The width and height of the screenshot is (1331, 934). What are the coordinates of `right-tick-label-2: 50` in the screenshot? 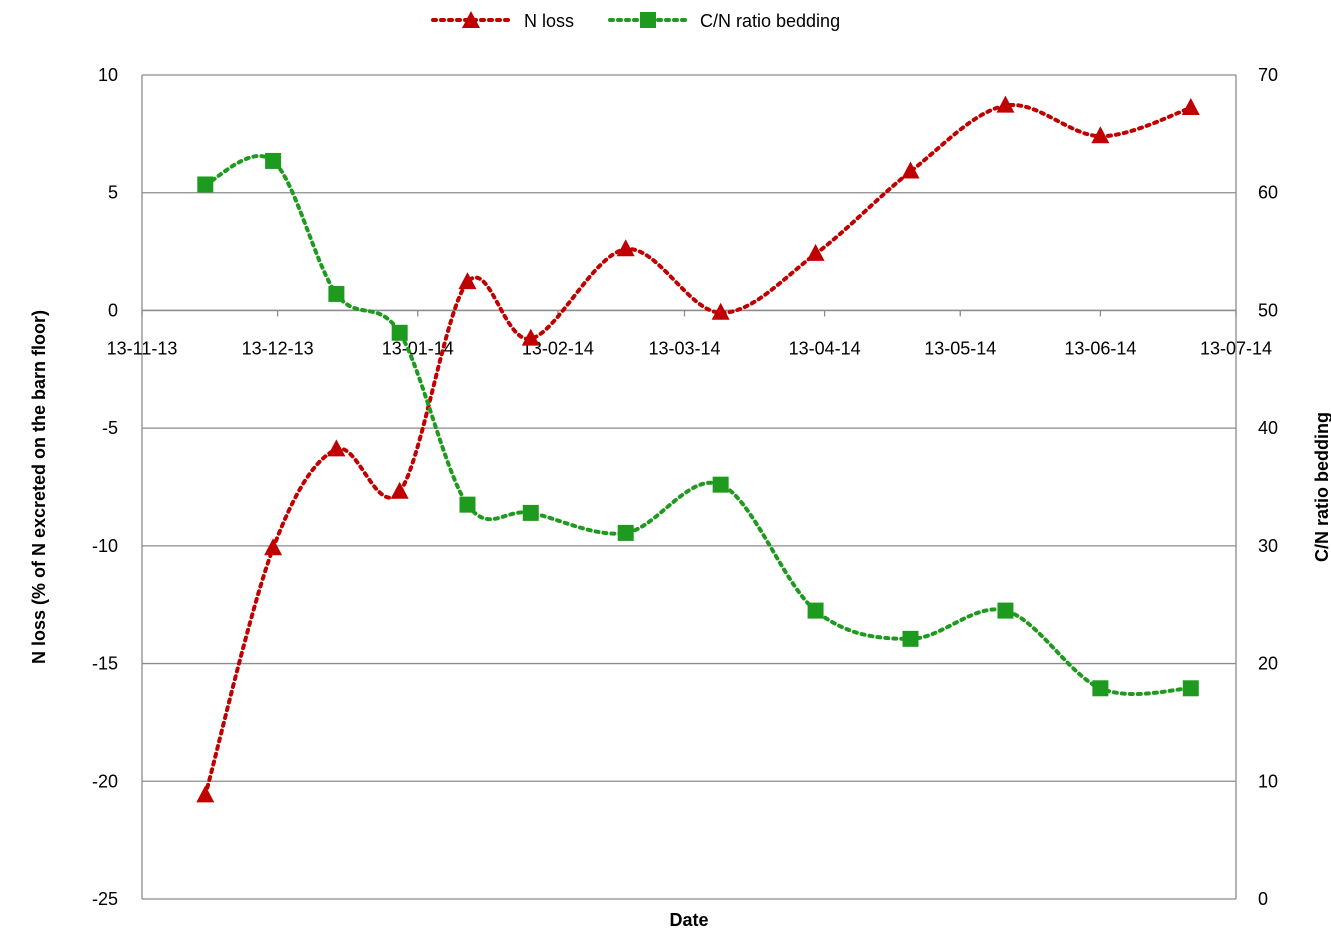 It's located at (1268, 310).